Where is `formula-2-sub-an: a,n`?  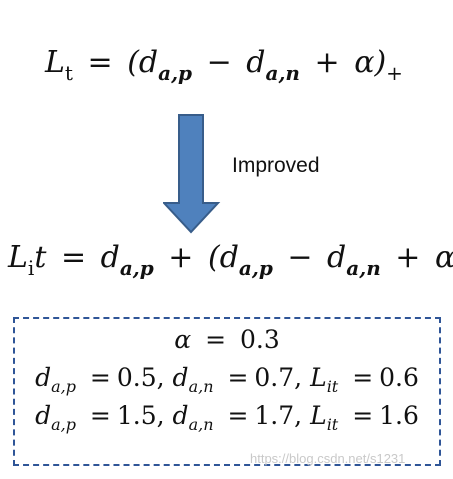 formula-2-sub-an: a,n is located at coordinates (363, 268).